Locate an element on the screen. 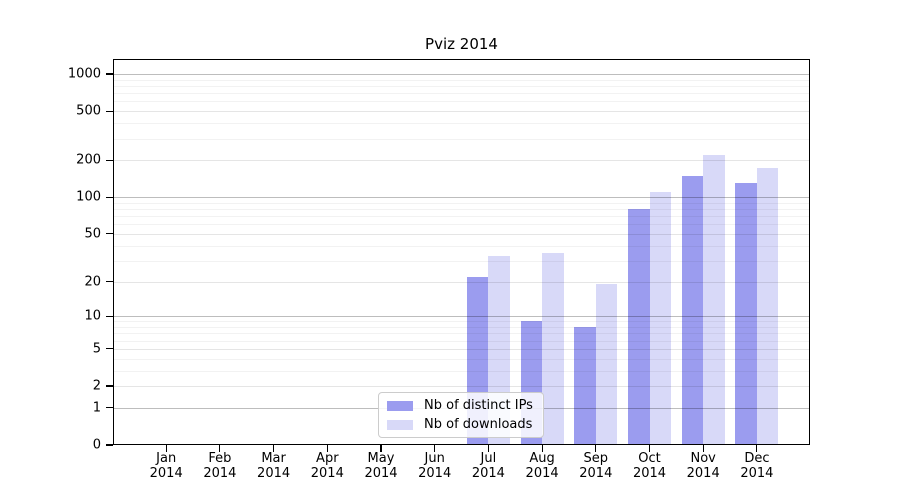 The image size is (900, 500). bar-downloads-dec is located at coordinates (767, 306).